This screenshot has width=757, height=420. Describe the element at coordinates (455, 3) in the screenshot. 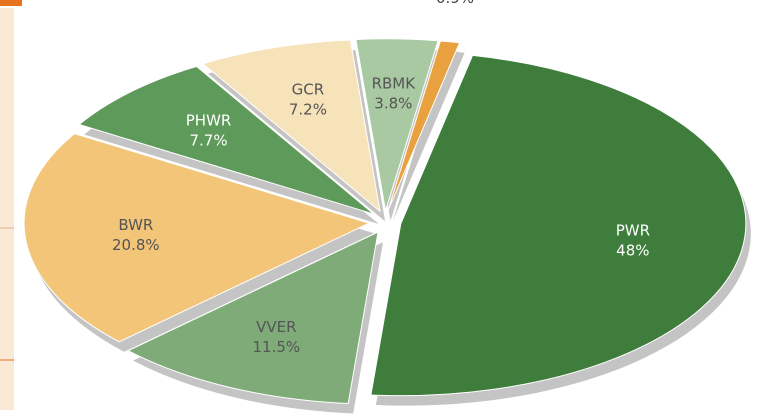

I see `slice-value-label: 0.9%` at that location.